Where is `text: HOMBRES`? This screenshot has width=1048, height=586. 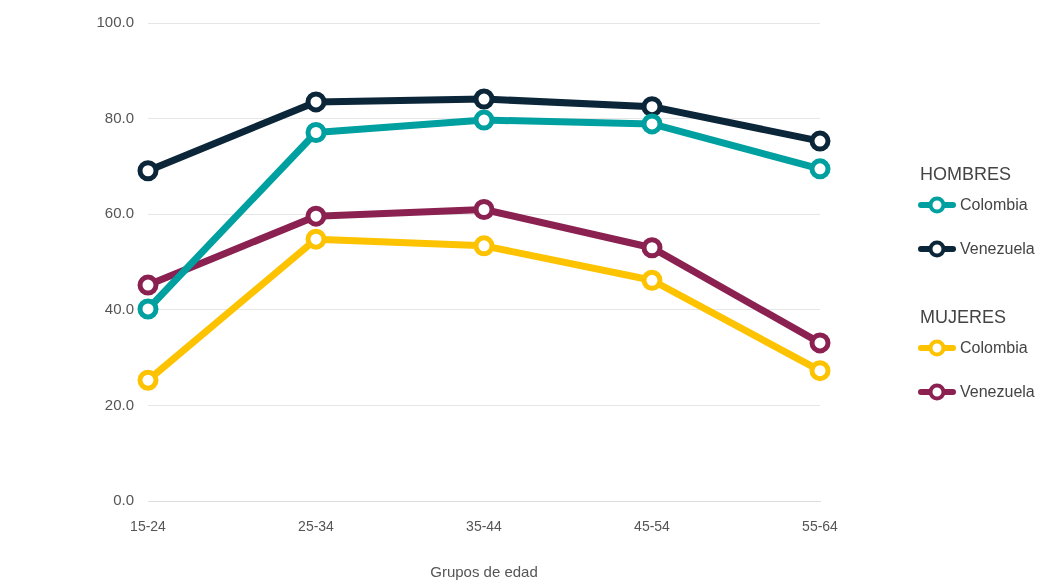
text: HOMBRES is located at coordinates (966, 174).